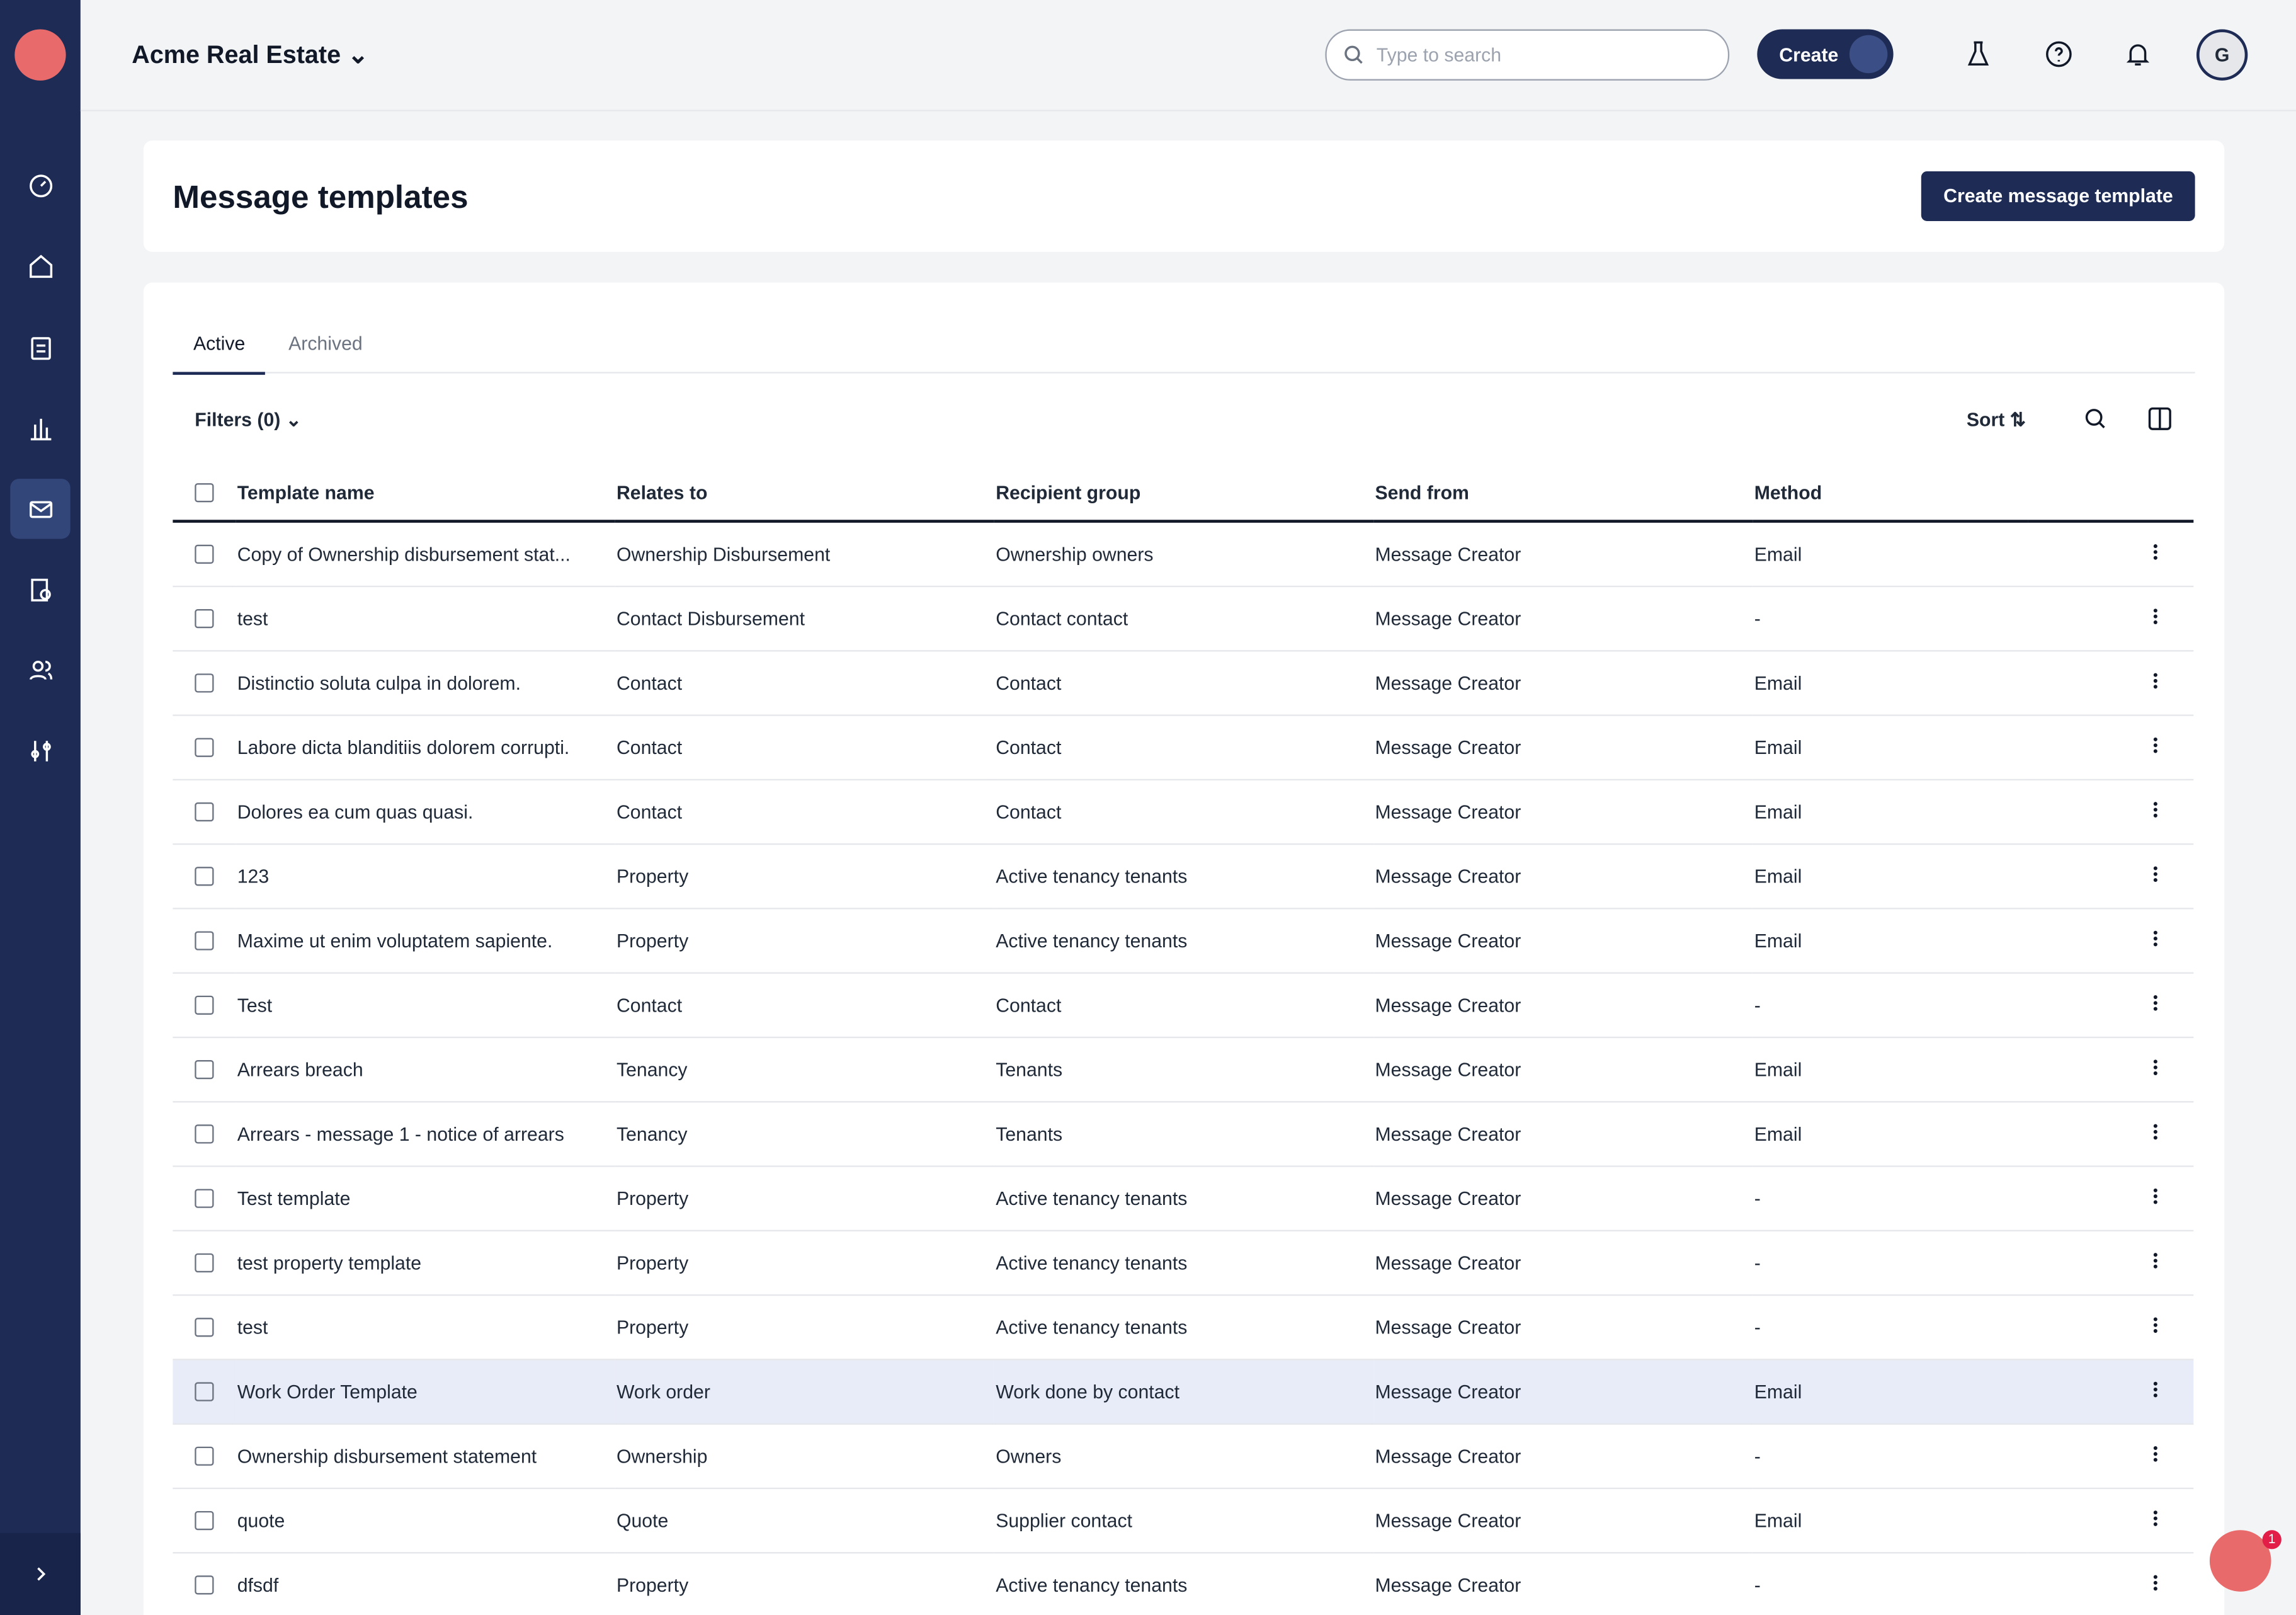  Describe the element at coordinates (2058, 196) in the screenshot. I see `create-template-button: Create message template` at that location.